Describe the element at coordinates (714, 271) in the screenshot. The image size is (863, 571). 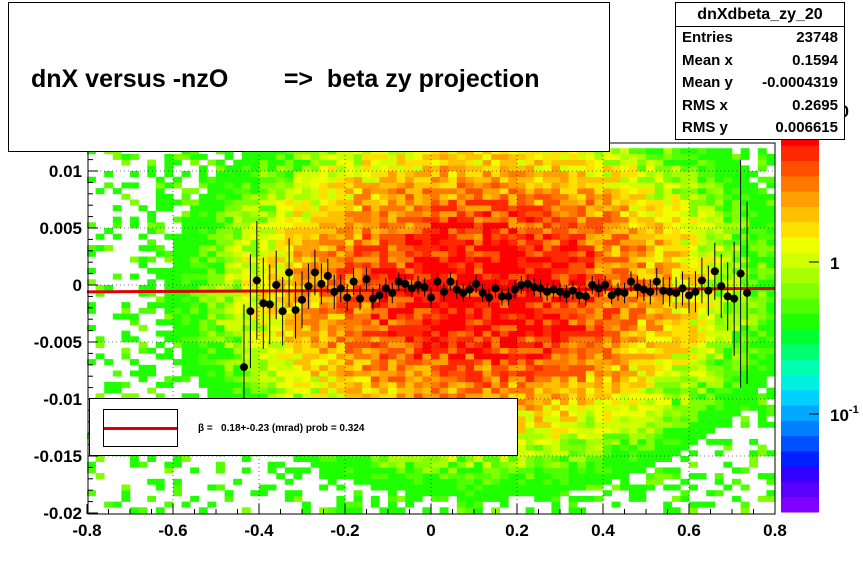
I see `data-marker` at that location.